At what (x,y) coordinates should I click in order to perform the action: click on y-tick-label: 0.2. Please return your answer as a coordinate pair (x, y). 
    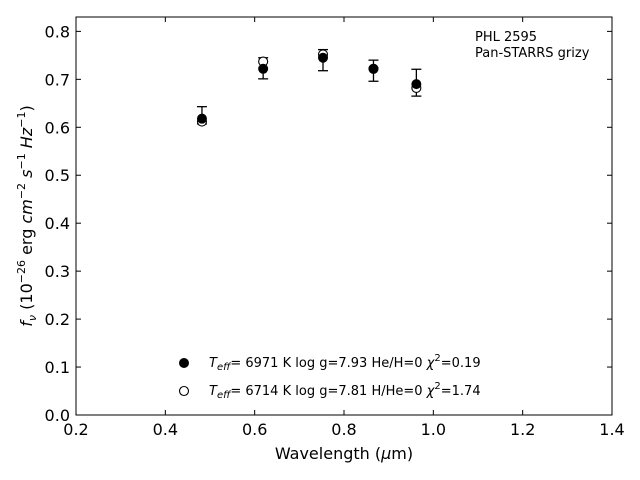
    Looking at the image, I should click on (57, 319).